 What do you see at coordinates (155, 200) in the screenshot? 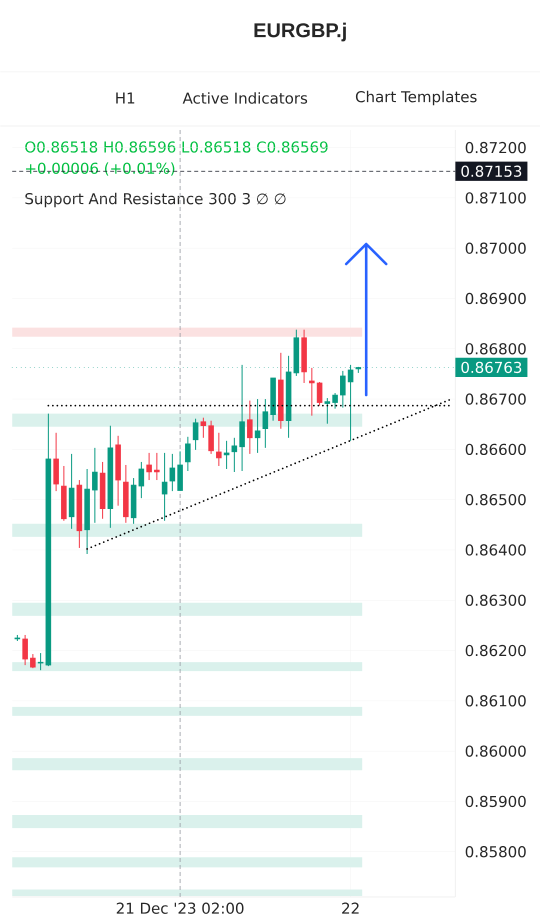
I see `annotation: Support And Resistance 300 3 ∅ ∅` at bounding box center [155, 200].